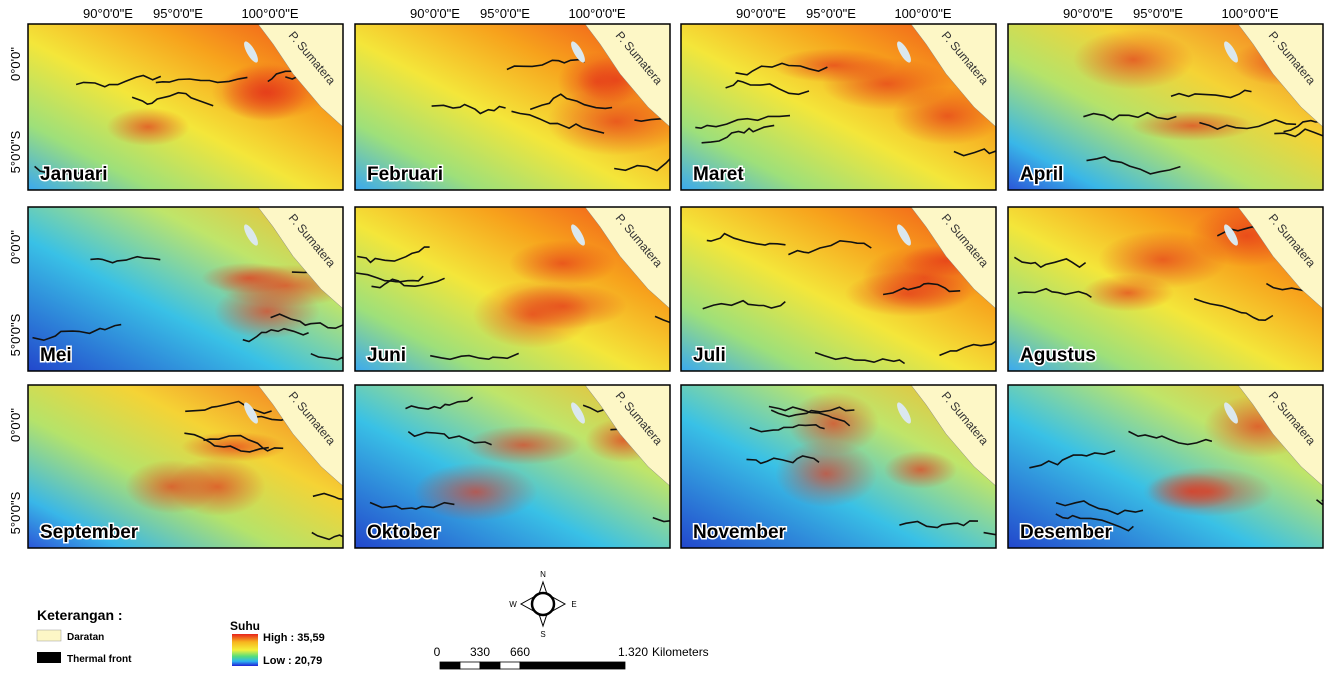 This screenshot has width=1325, height=675. Describe the element at coordinates (56, 355) in the screenshot. I see `month-label: Mei` at that location.